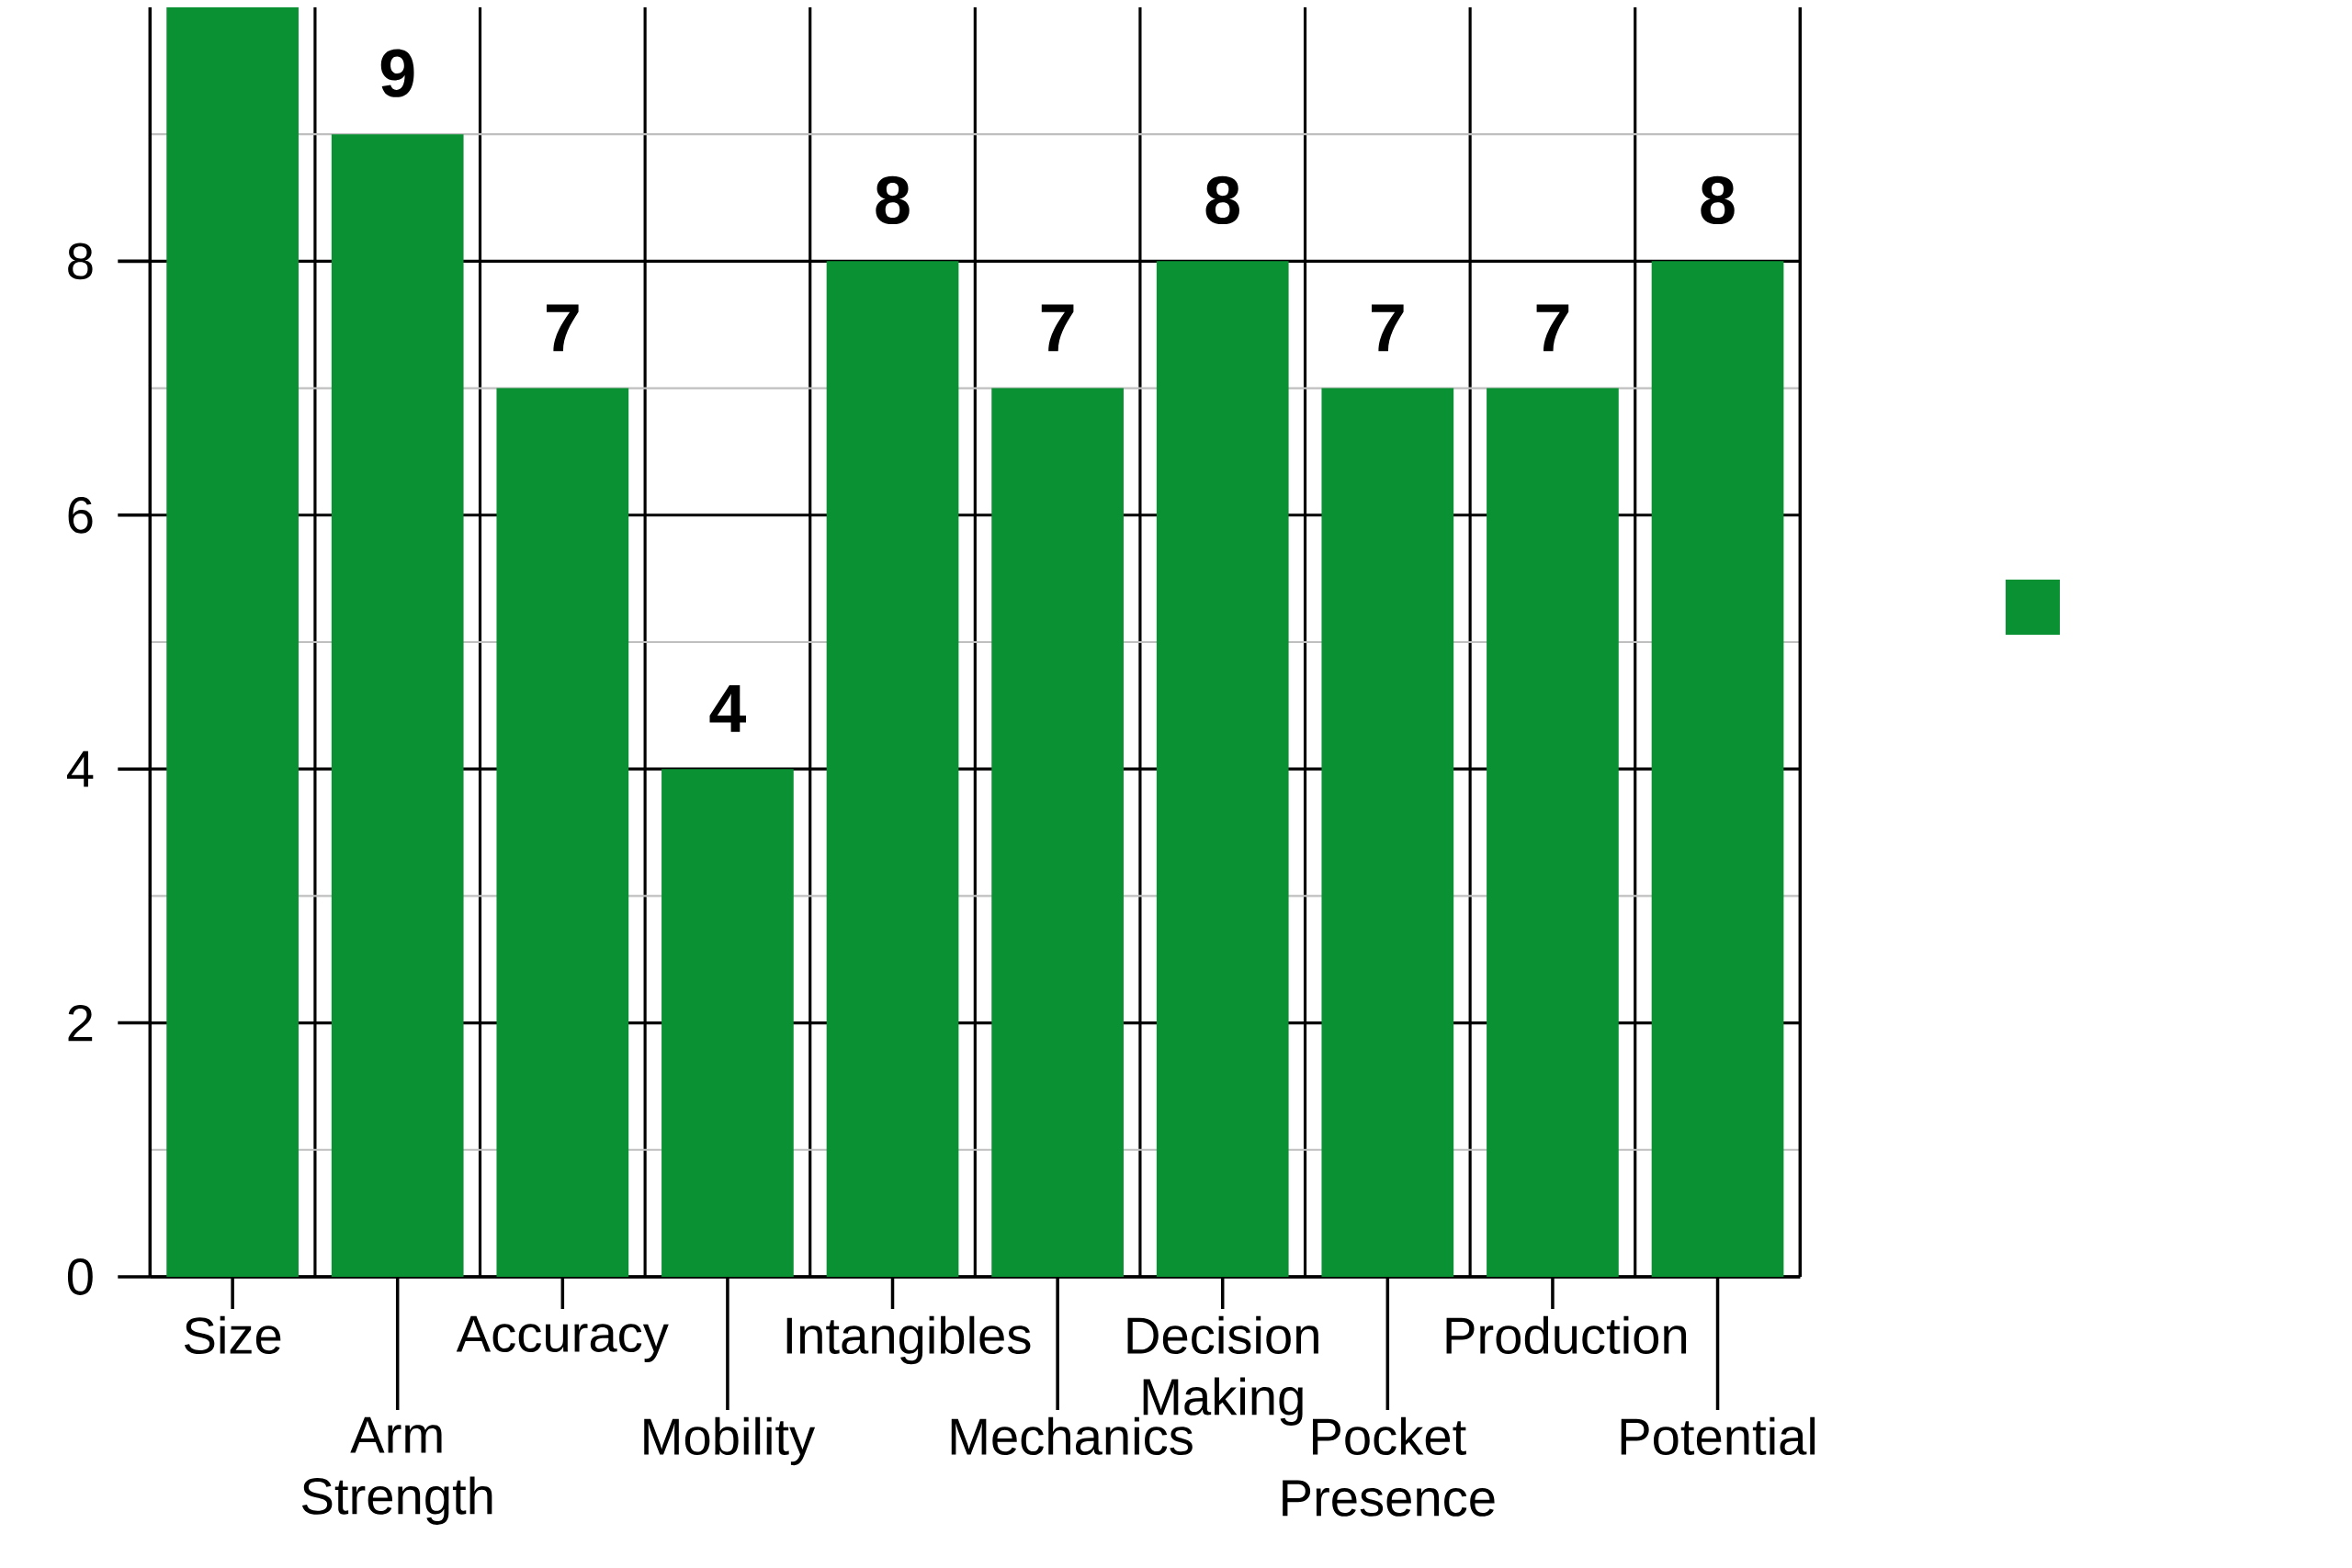  I want to click on data-label: 9, so click(397, 73).